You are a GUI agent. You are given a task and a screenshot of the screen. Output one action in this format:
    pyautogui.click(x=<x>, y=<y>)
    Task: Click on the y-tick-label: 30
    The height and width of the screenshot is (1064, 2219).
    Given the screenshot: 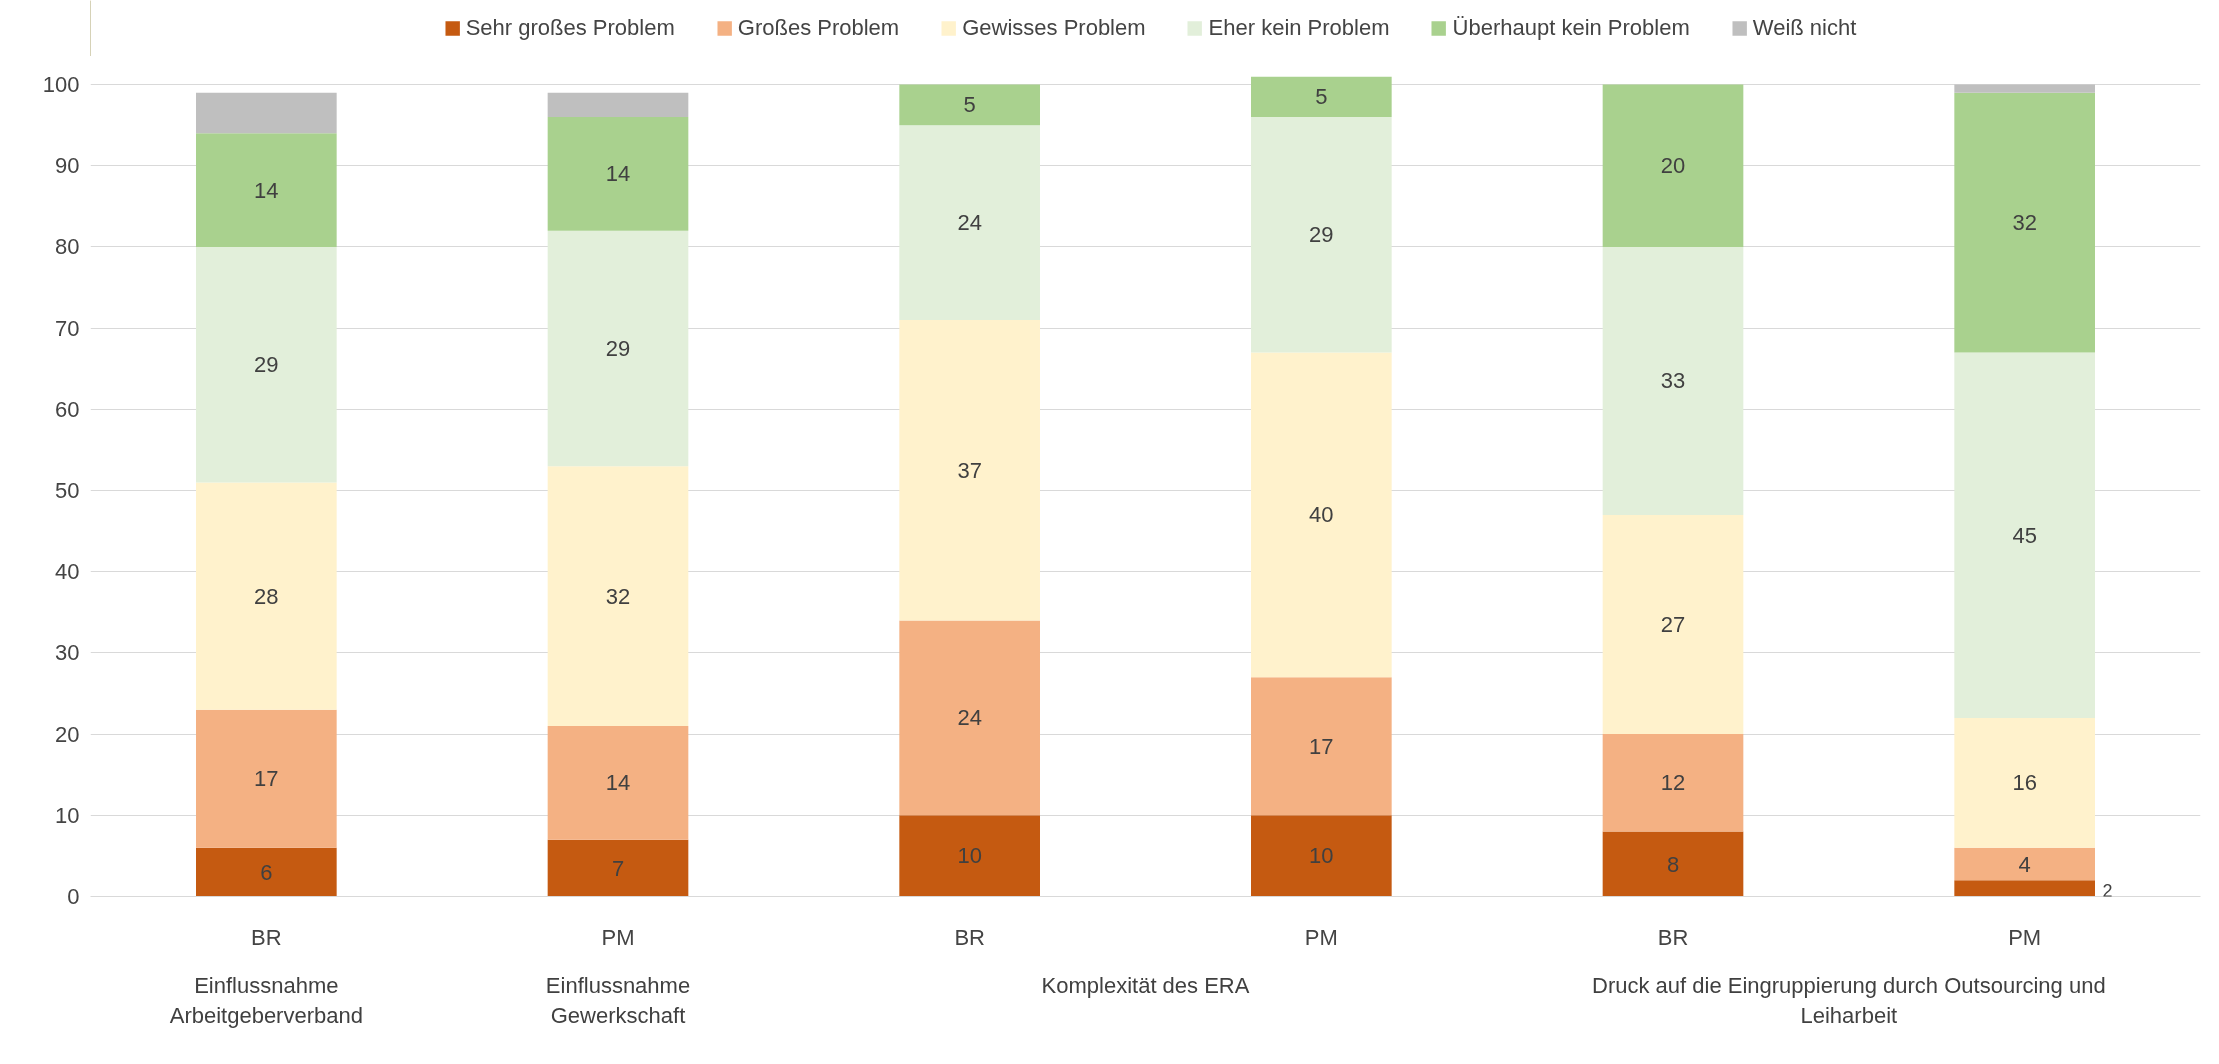 What is the action you would take?
    pyautogui.click(x=67, y=653)
    